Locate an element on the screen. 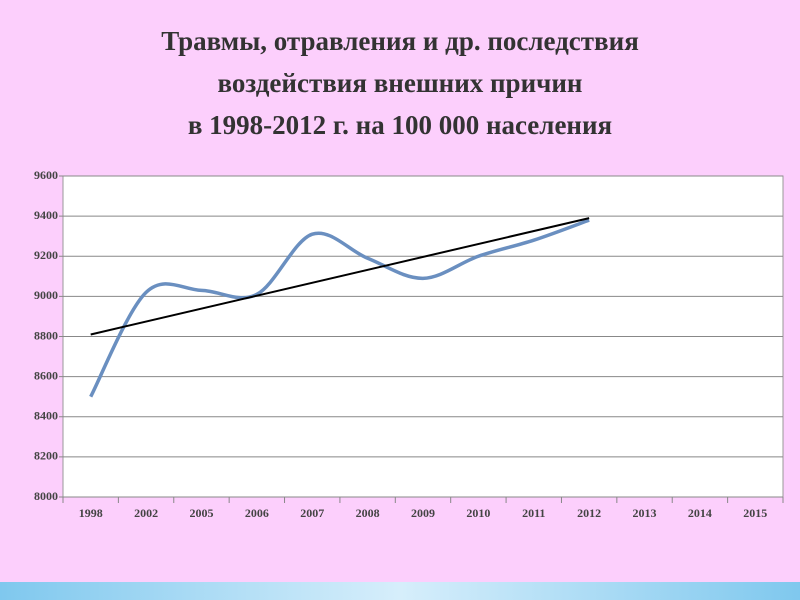 Image resolution: width=800 pixels, height=600 pixels. y-tick-label: 9600 is located at coordinates (46, 175).